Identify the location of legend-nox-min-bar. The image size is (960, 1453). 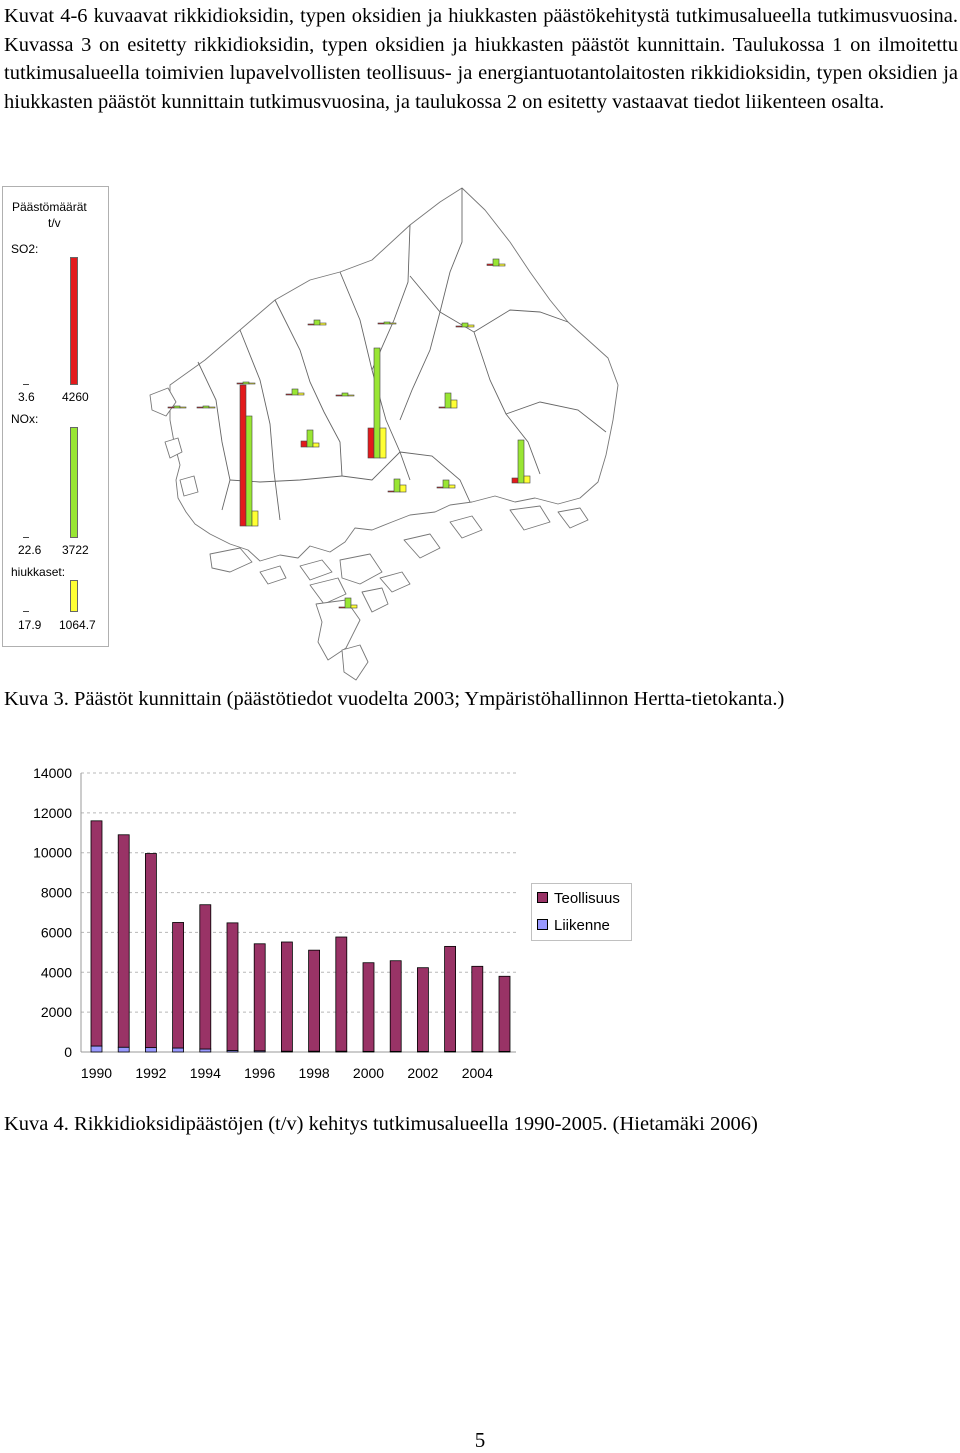
(26, 537).